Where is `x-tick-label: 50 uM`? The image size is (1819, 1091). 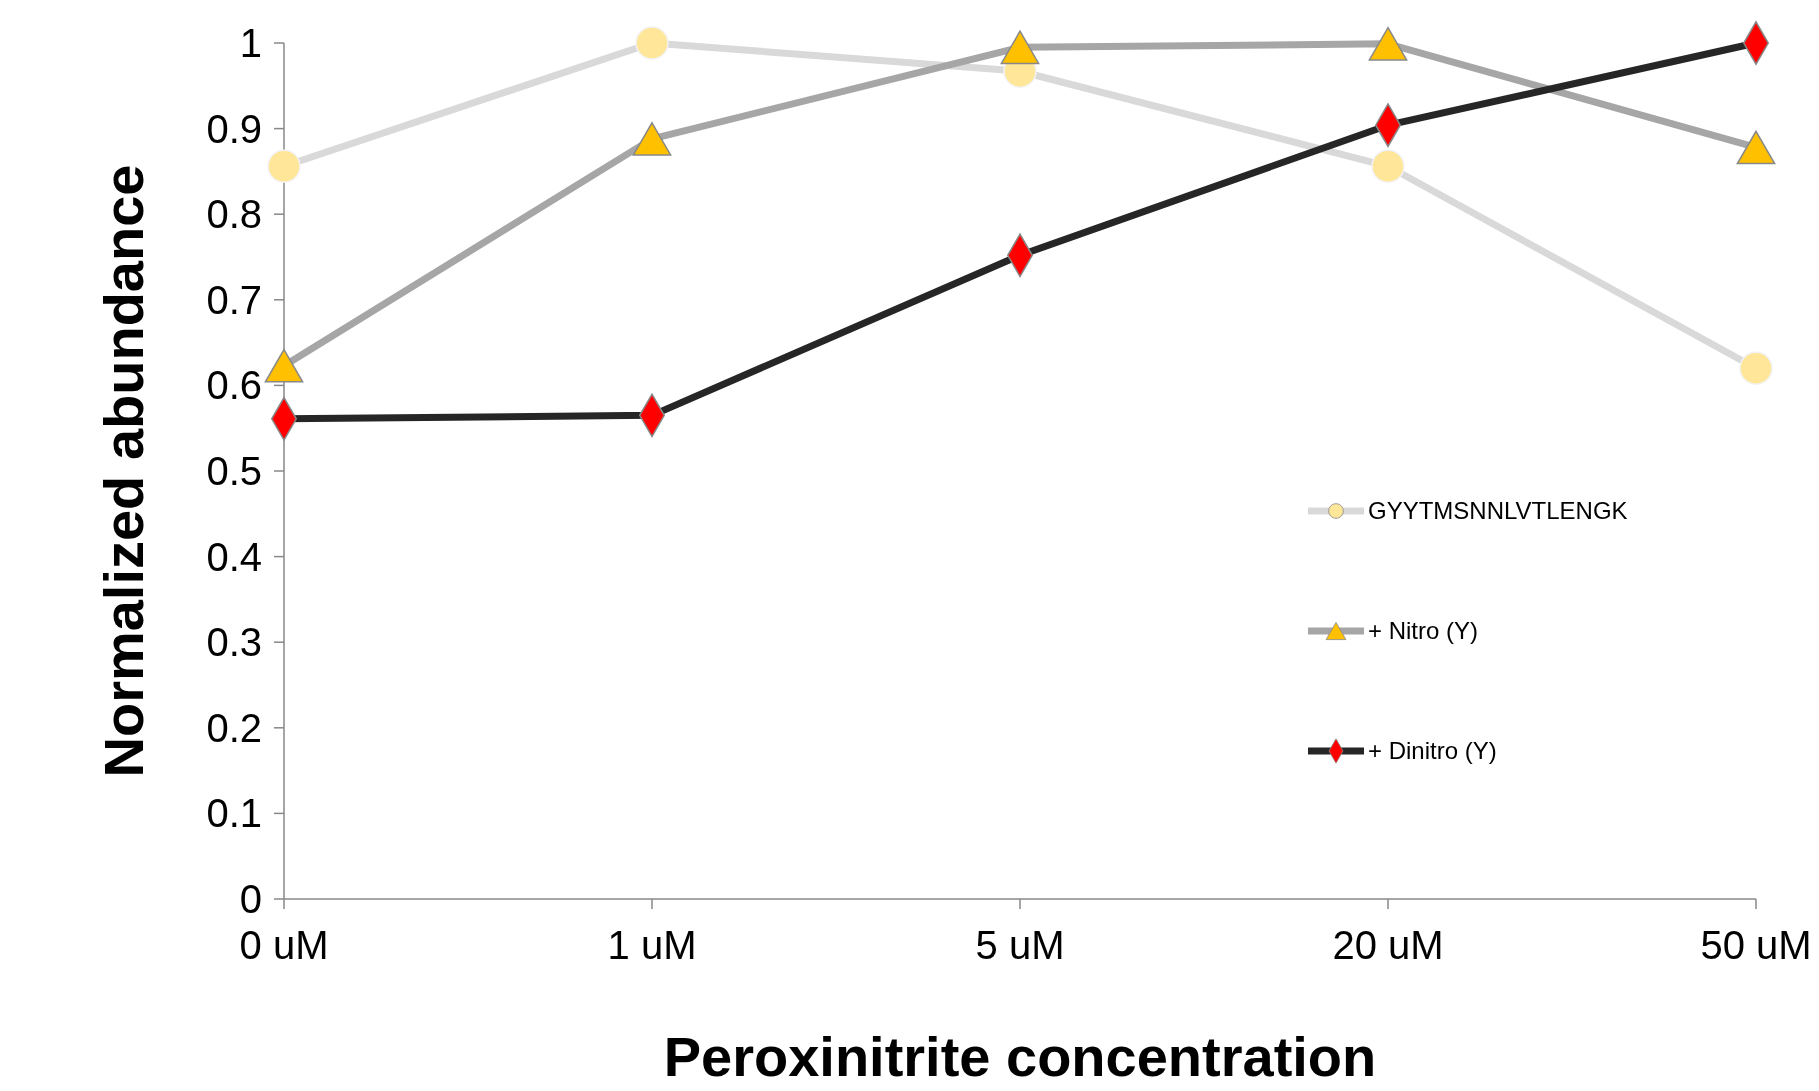
x-tick-label: 50 uM is located at coordinates (1756, 945).